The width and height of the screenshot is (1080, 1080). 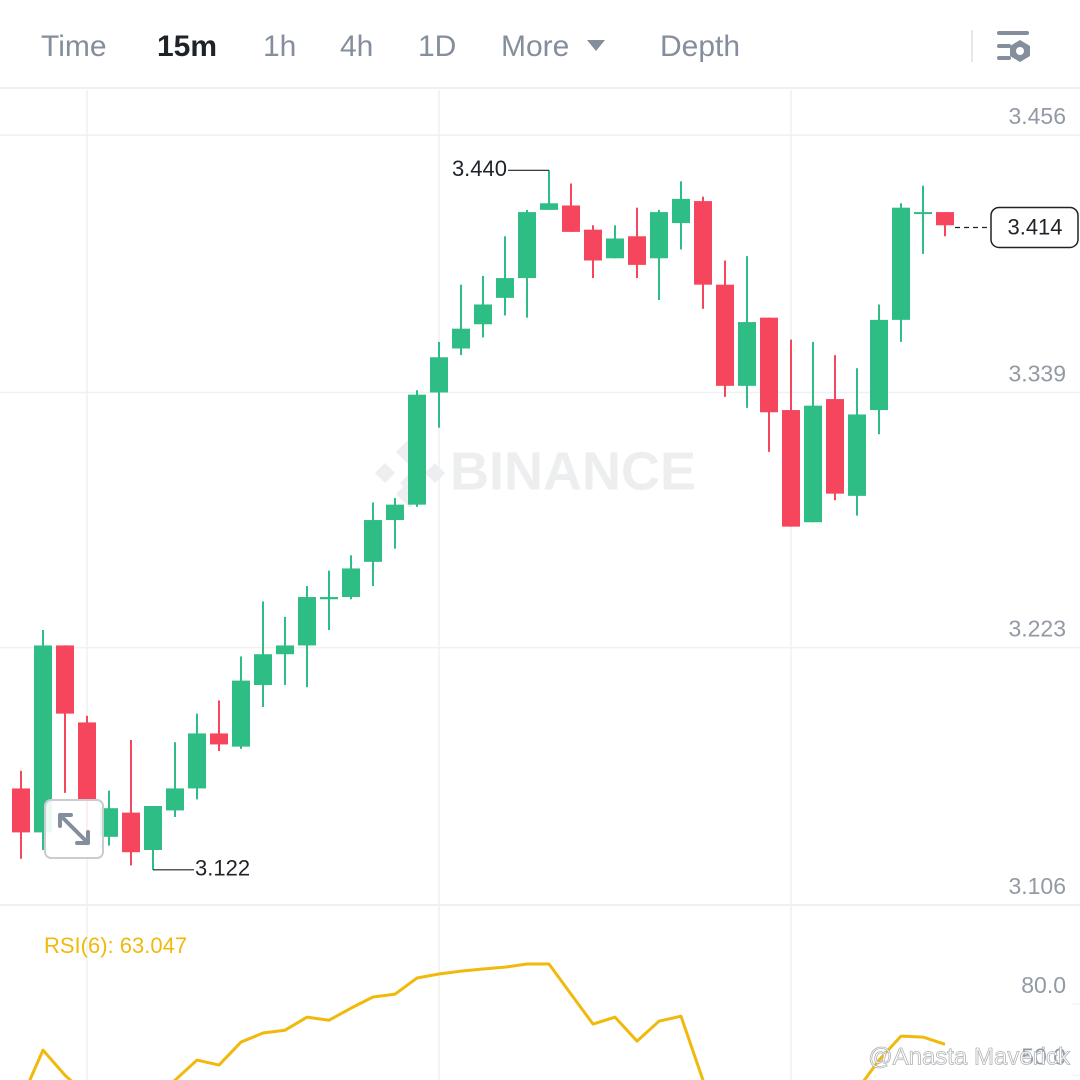 I want to click on low-label: 3.122, so click(x=222, y=868).